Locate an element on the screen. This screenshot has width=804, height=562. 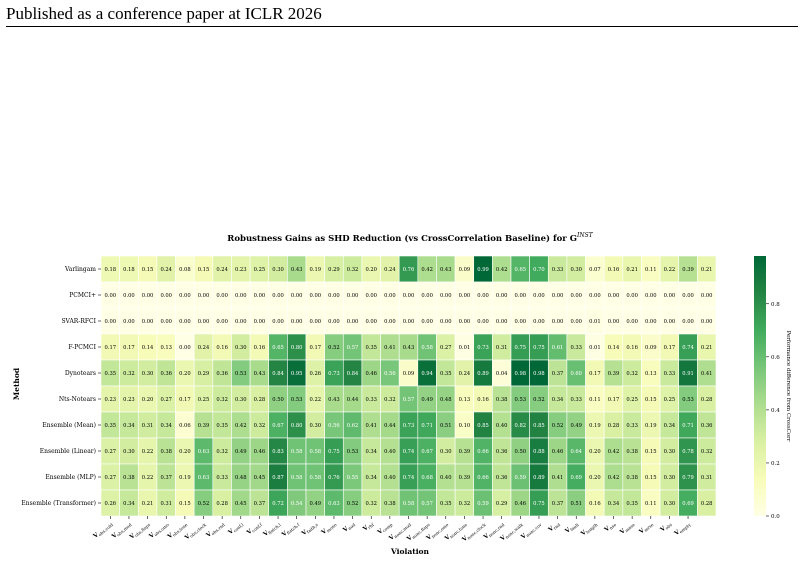
column-tick-label: Vnse is located at coordinates (609, 527).